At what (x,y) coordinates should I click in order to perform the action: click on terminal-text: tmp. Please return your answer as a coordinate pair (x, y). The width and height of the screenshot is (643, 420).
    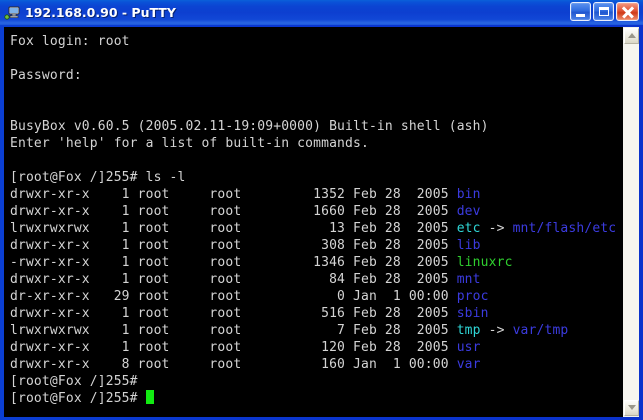
    Looking at the image, I should click on (468, 330).